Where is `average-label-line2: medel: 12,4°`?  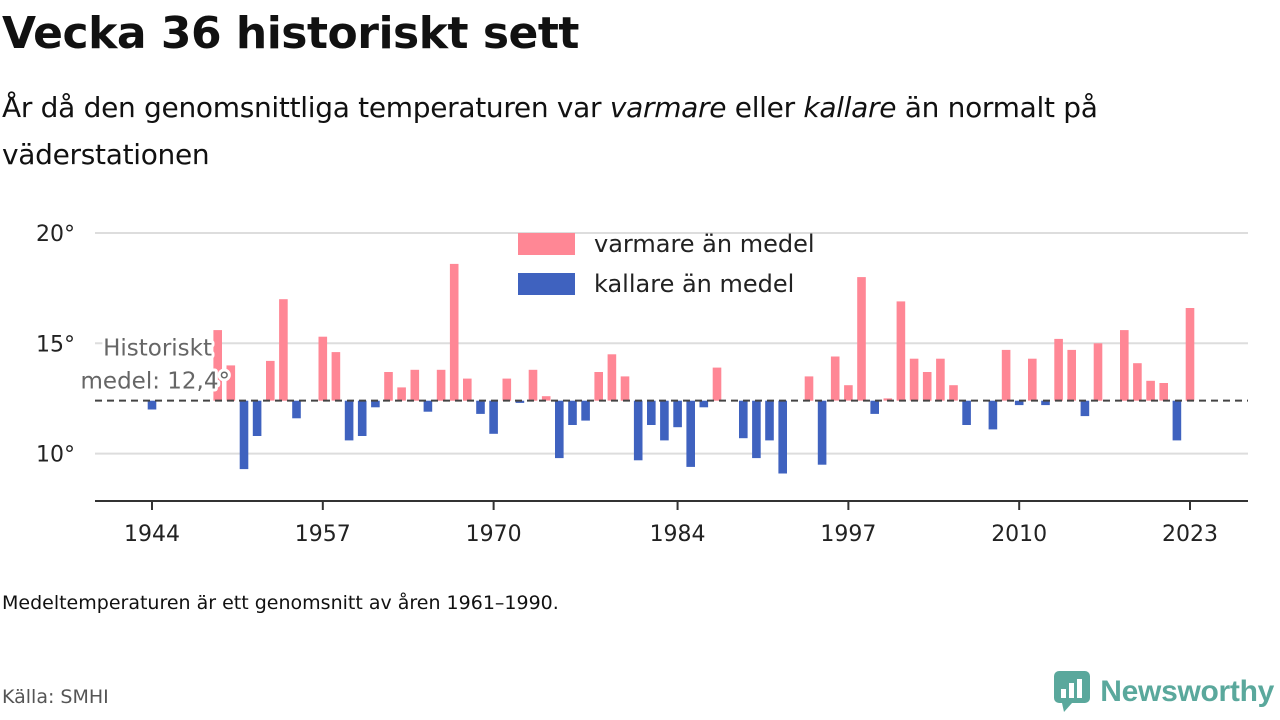 average-label-line2: medel: 12,4° is located at coordinates (155, 382).